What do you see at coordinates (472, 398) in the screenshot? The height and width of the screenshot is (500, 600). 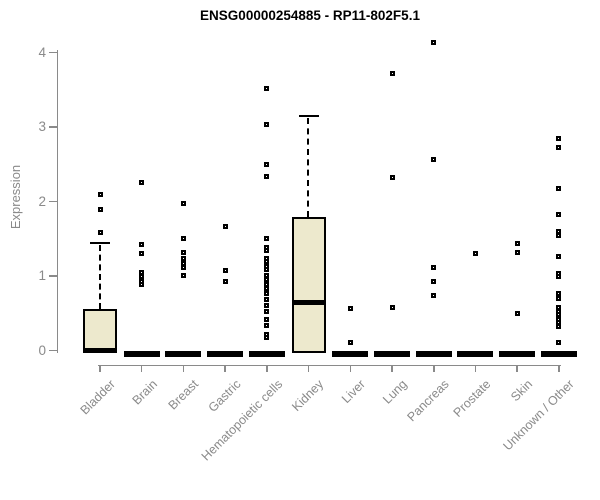 I see `x-tick-label: Prostate` at bounding box center [472, 398].